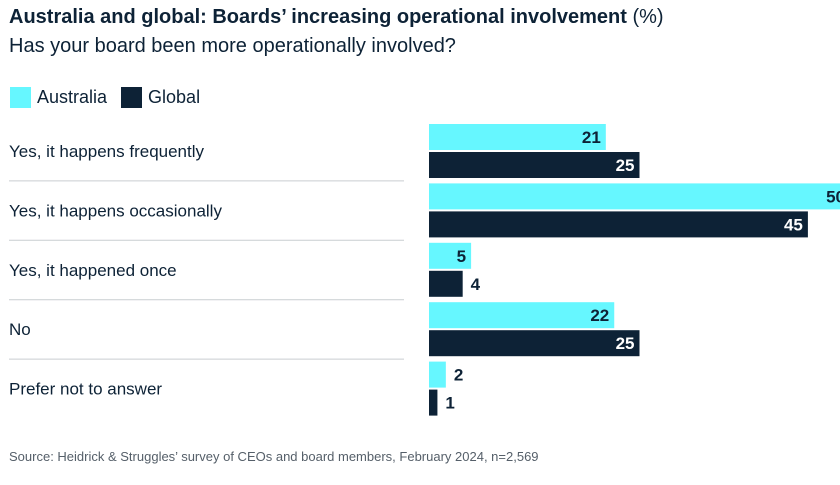 The image size is (840, 485). Describe the element at coordinates (522, 315) in the screenshot. I see `bar-australia-no` at that location.